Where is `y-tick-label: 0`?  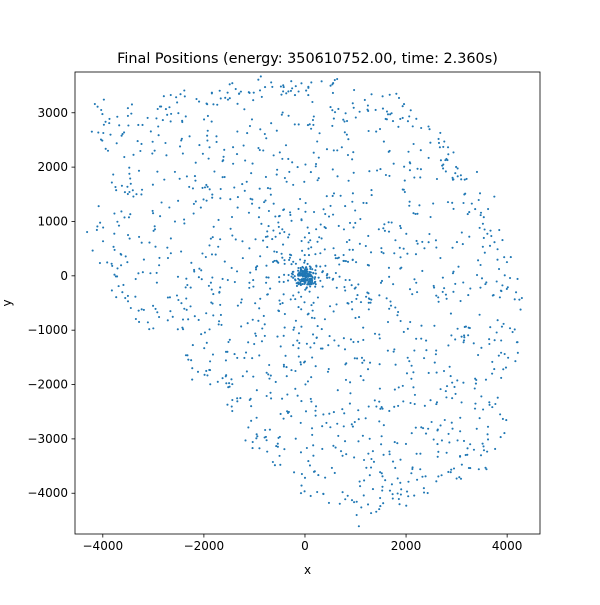 y-tick-label: 0 is located at coordinates (64, 276).